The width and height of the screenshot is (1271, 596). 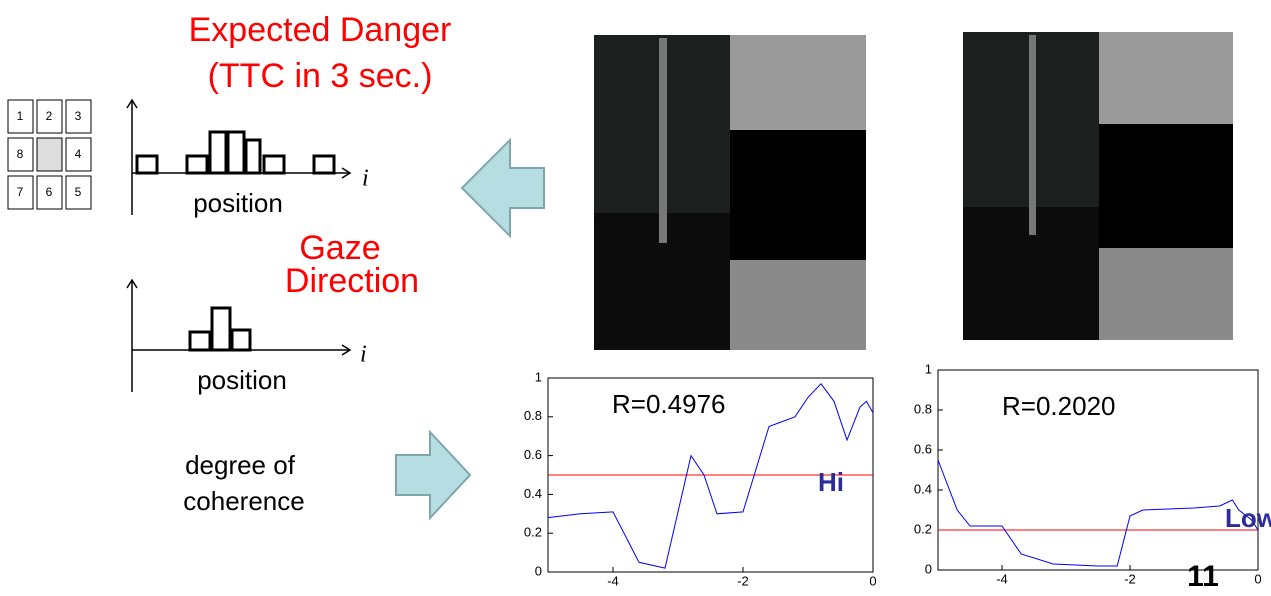 What do you see at coordinates (49, 192) in the screenshot?
I see `cell: 6` at bounding box center [49, 192].